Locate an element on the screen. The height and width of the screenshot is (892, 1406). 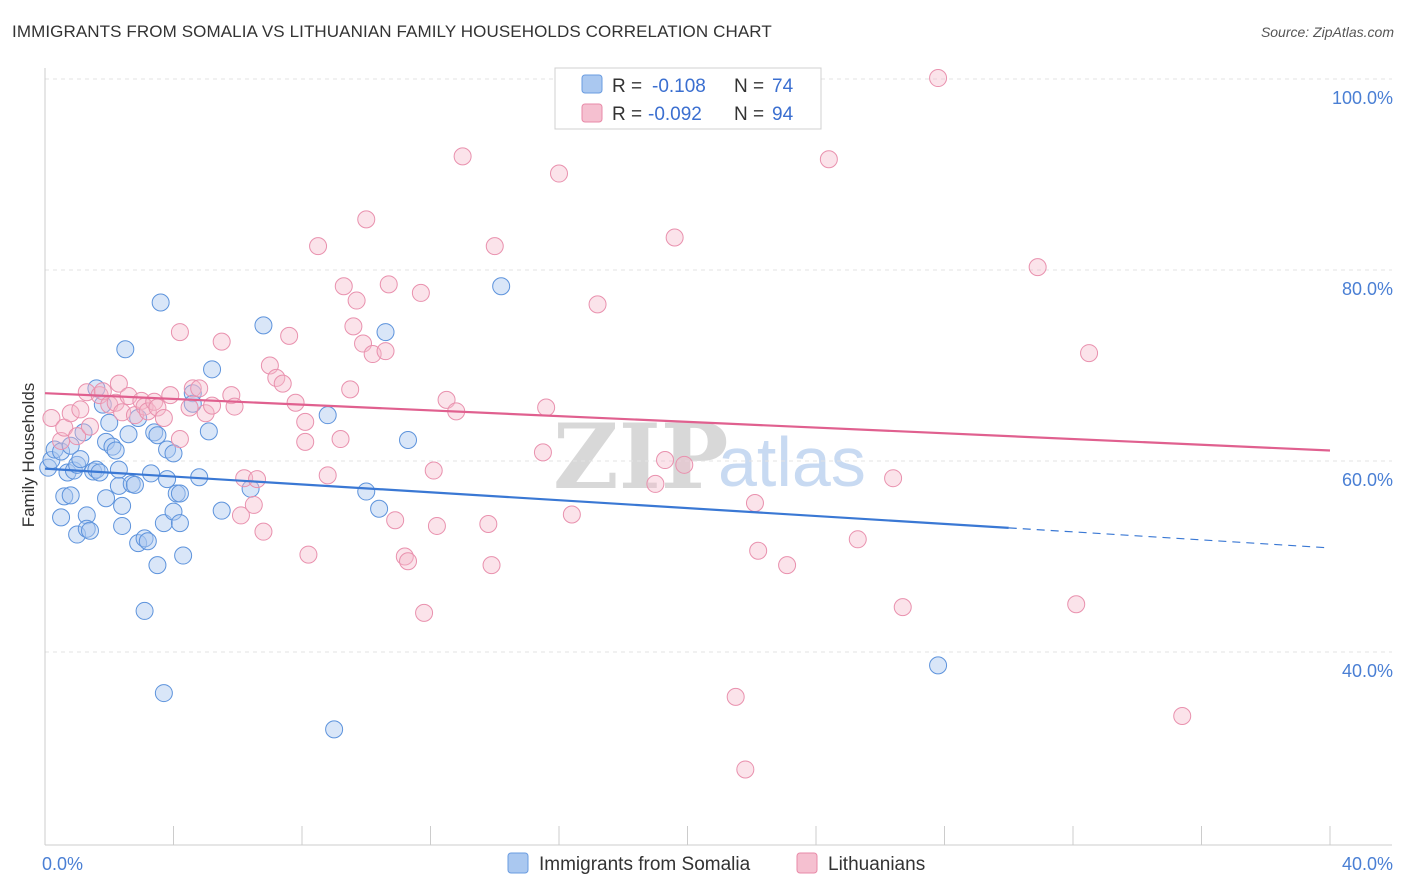
trend-line-somalia-projection is located at coordinates (1169, 538).